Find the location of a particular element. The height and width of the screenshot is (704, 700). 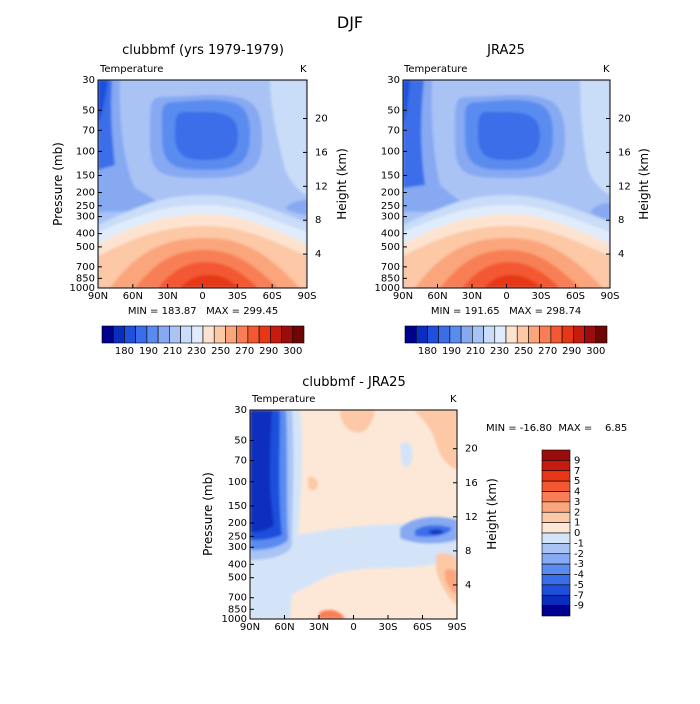

height-tick-label: 20 is located at coordinates (321, 119).